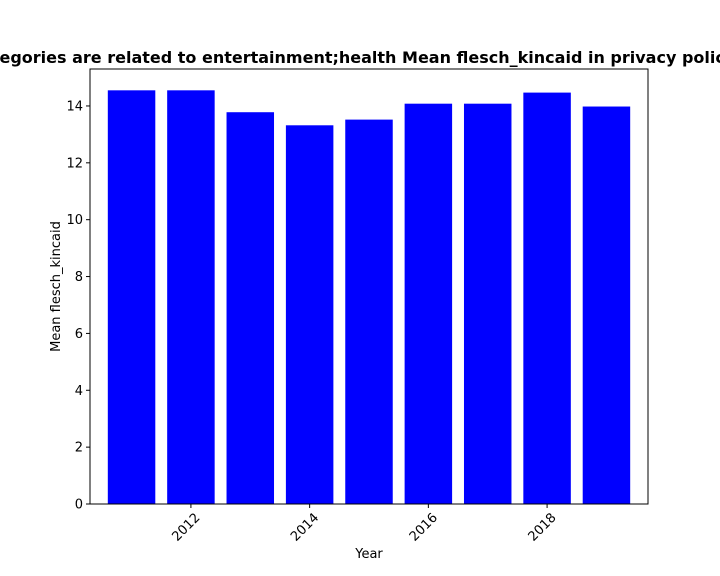  I want to click on x-tick-label: 2012, so click(186, 528).